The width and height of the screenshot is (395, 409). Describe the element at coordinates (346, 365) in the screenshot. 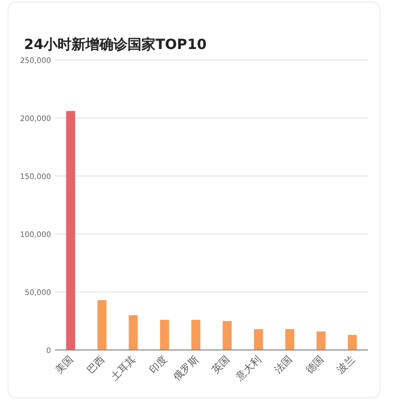

I see `x-tick-label: 波兰` at that location.